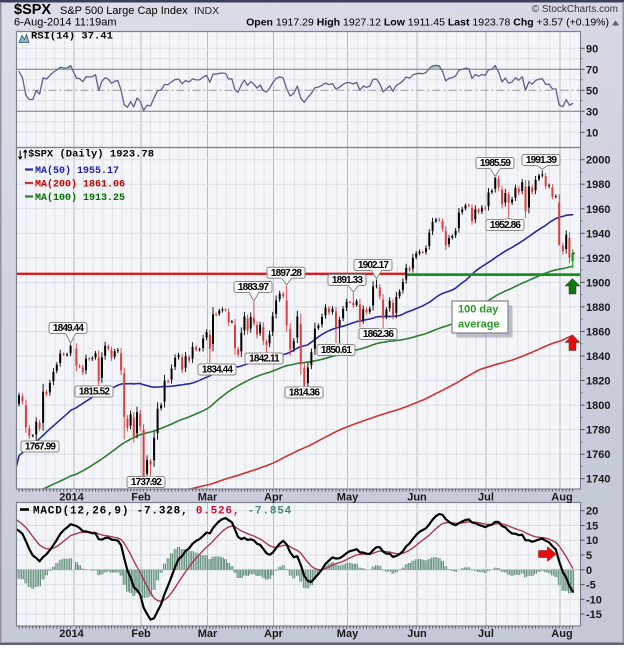 Image resolution: width=624 pixels, height=650 pixels. What do you see at coordinates (592, 112) in the screenshot?
I see `svg-text: 30` at bounding box center [592, 112].